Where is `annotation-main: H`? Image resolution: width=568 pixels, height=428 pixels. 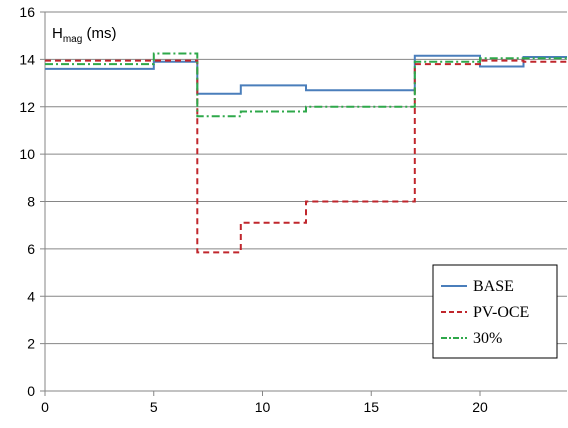 annotation-main: H is located at coordinates (57, 33).